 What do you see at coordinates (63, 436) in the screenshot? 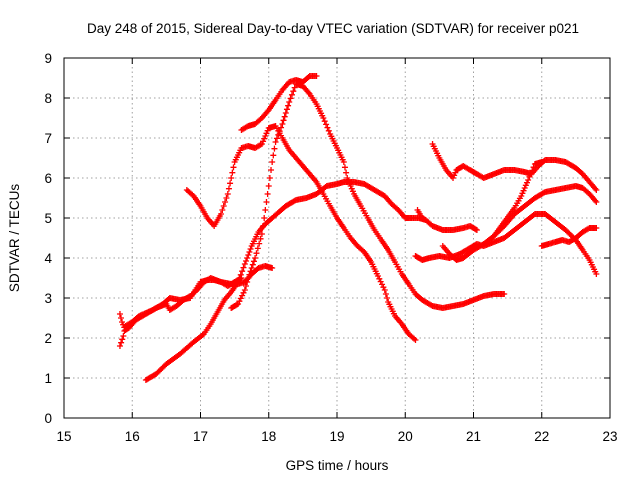
I see `x-tick-label: 15` at bounding box center [63, 436].